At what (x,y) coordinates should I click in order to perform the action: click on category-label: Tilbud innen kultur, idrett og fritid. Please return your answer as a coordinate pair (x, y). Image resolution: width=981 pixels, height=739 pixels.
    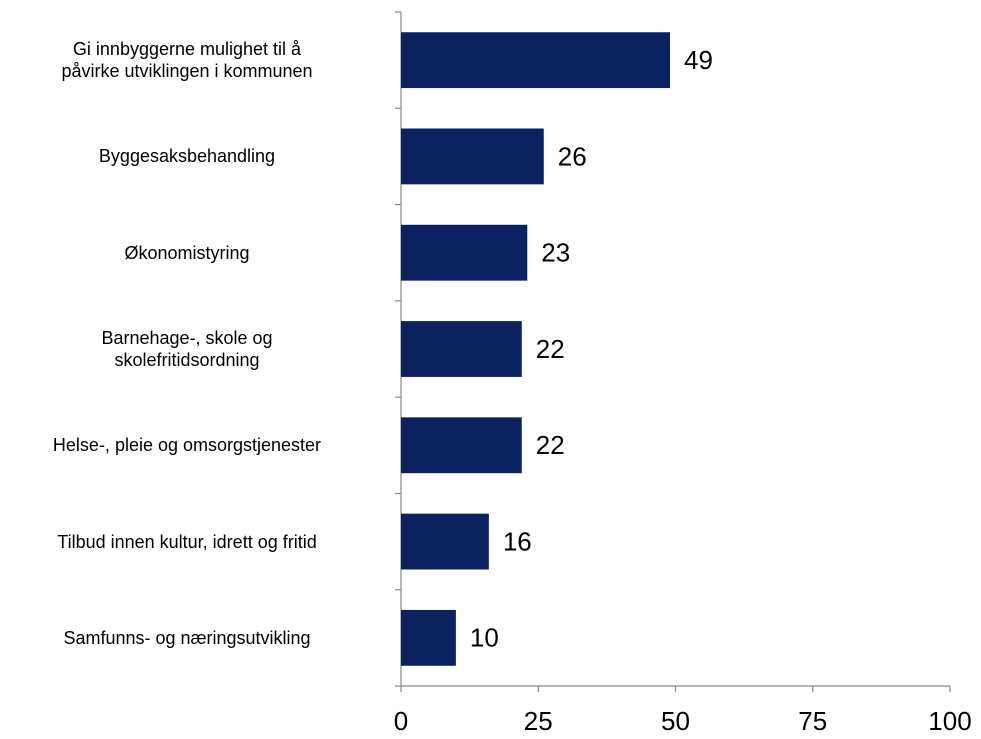
    Looking at the image, I should click on (187, 541).